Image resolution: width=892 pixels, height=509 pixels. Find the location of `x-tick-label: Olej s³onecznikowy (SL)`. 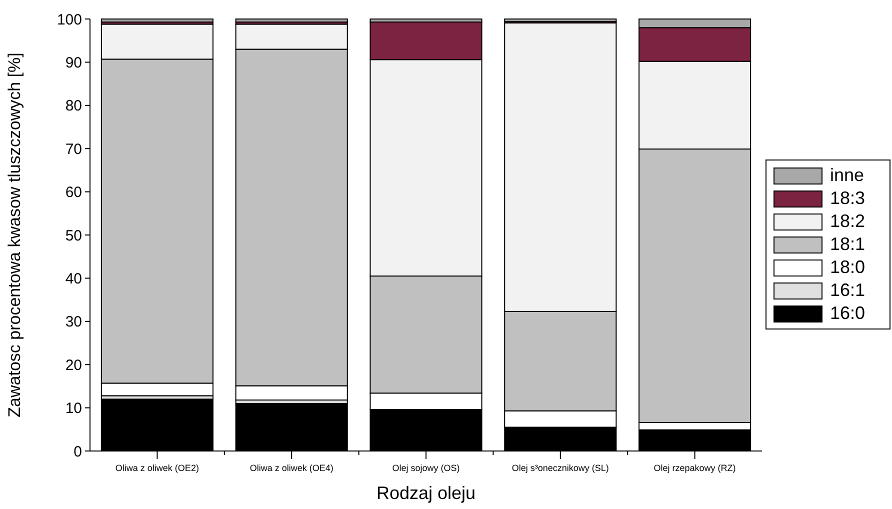

x-tick-label: Olej s³onecznikowy (SL) is located at coordinates (560, 468).